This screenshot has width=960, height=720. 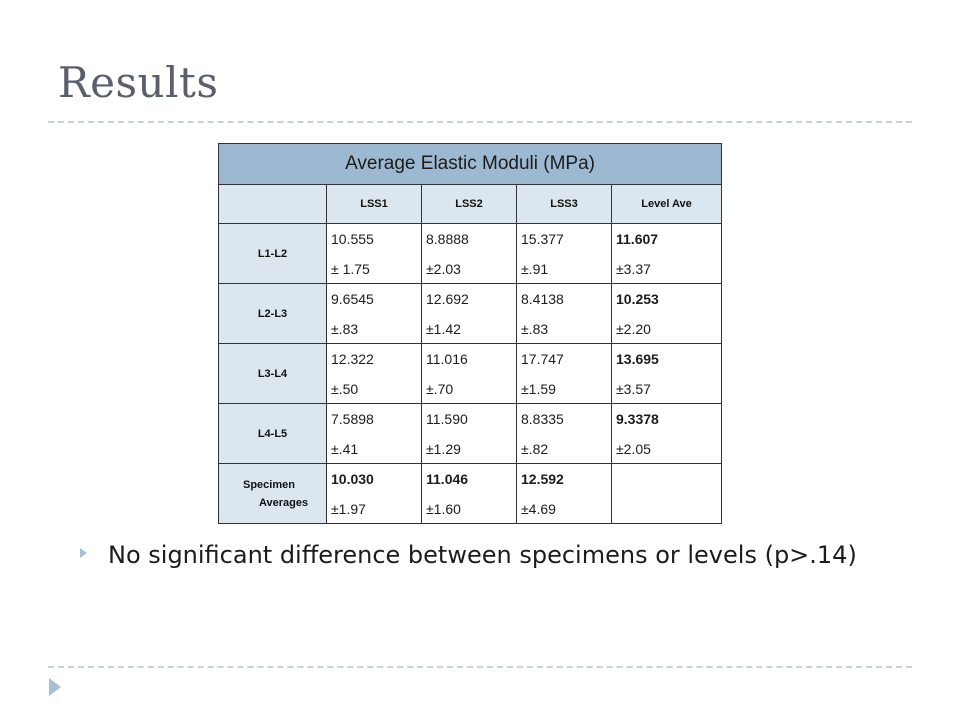 I want to click on sd-value: ±1.42, so click(x=443, y=329).